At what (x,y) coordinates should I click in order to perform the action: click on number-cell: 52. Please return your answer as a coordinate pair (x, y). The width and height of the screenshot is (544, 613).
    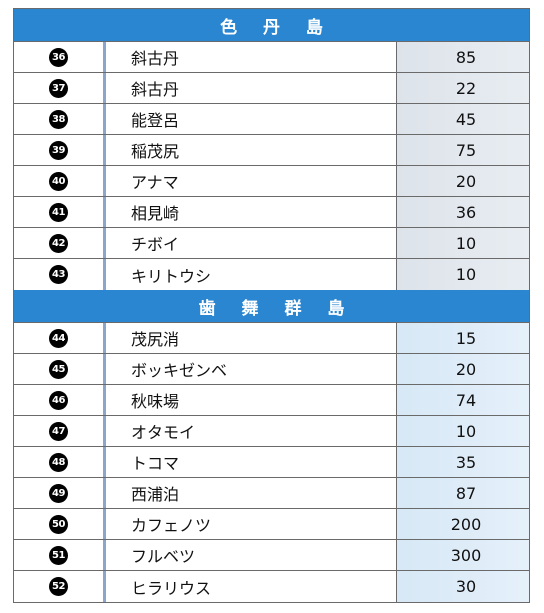
    Looking at the image, I should click on (60, 586).